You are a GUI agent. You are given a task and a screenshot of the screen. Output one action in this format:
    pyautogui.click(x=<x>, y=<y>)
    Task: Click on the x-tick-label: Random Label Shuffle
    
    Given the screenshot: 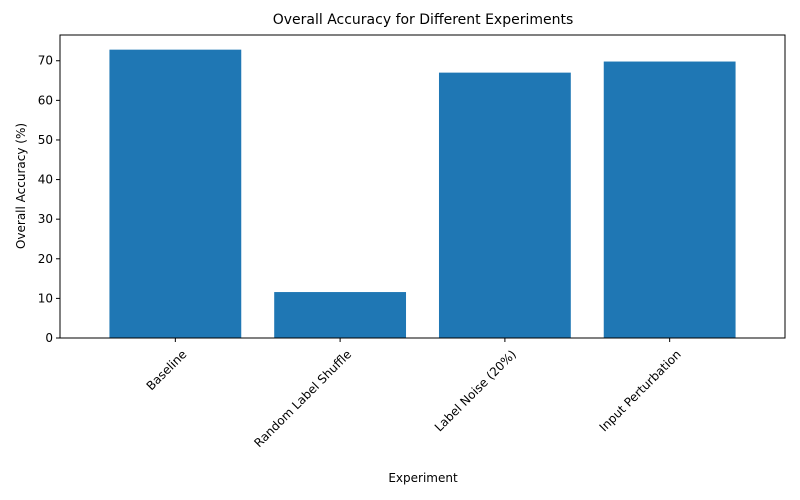 What is the action you would take?
    pyautogui.click(x=302, y=398)
    